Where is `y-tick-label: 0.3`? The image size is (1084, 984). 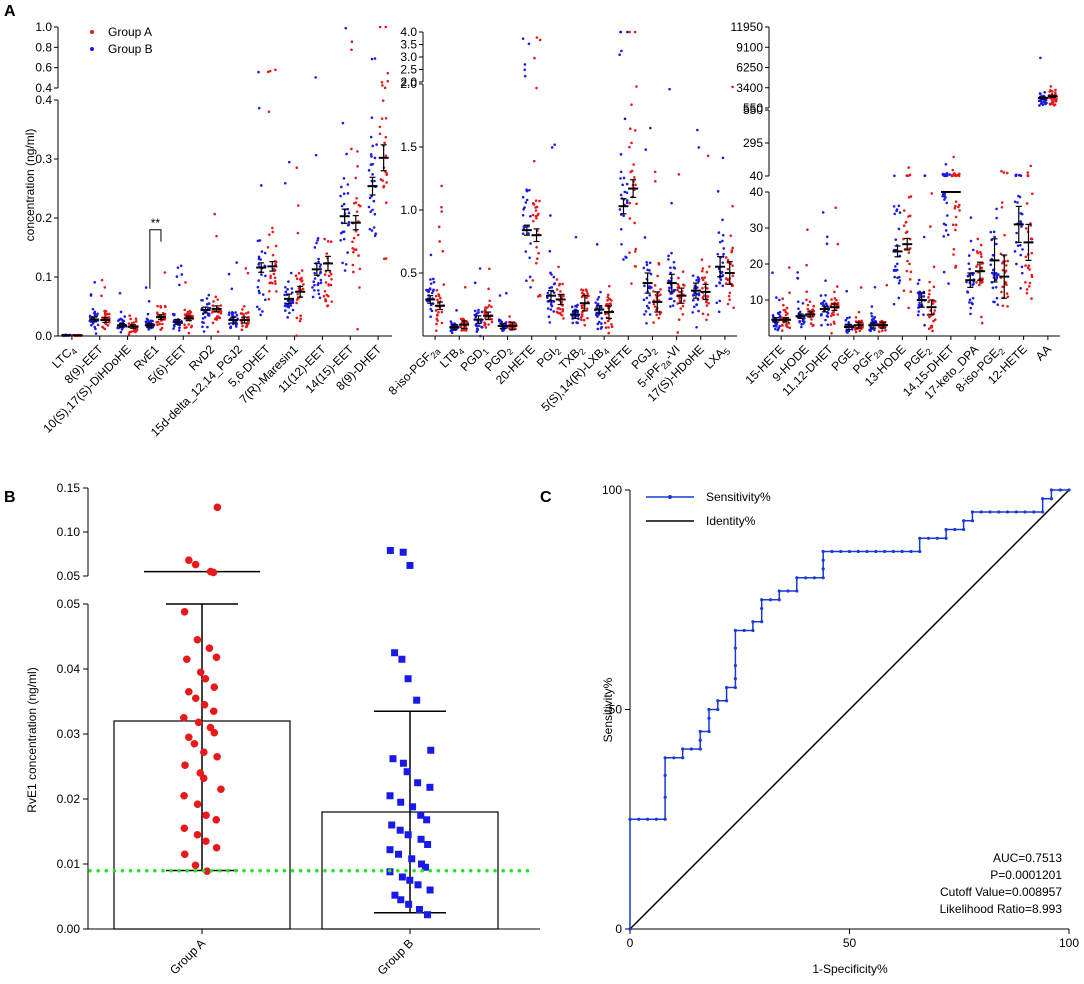 y-tick-label: 0.3 is located at coordinates (43, 159).